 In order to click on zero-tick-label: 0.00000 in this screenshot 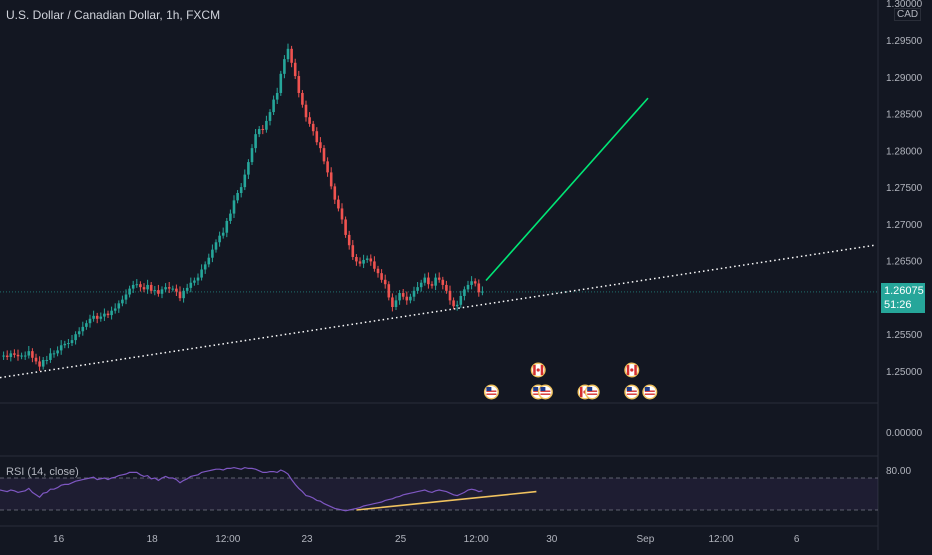, I will do `click(904, 433)`.